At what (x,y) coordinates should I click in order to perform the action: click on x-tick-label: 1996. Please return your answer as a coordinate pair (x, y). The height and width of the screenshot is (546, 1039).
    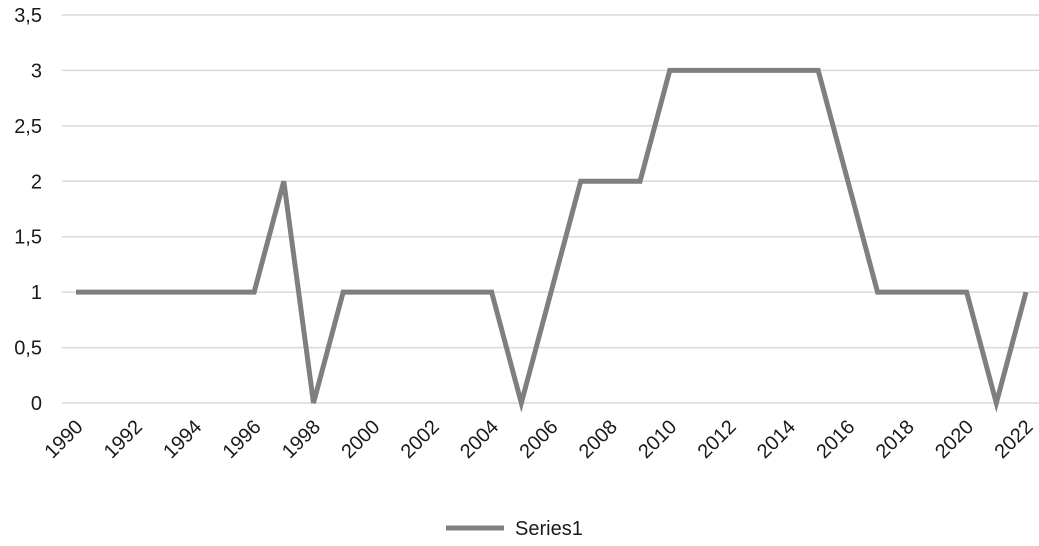
    Looking at the image, I should click on (242, 439).